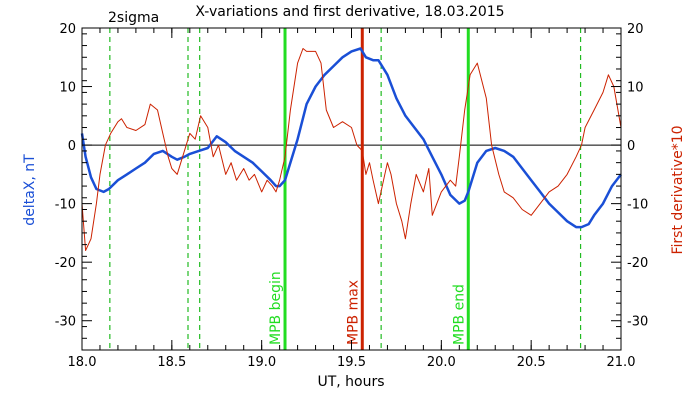 This screenshot has width=700, height=400. I want to click on mpb-line-label: MPB begin, so click(276, 308).